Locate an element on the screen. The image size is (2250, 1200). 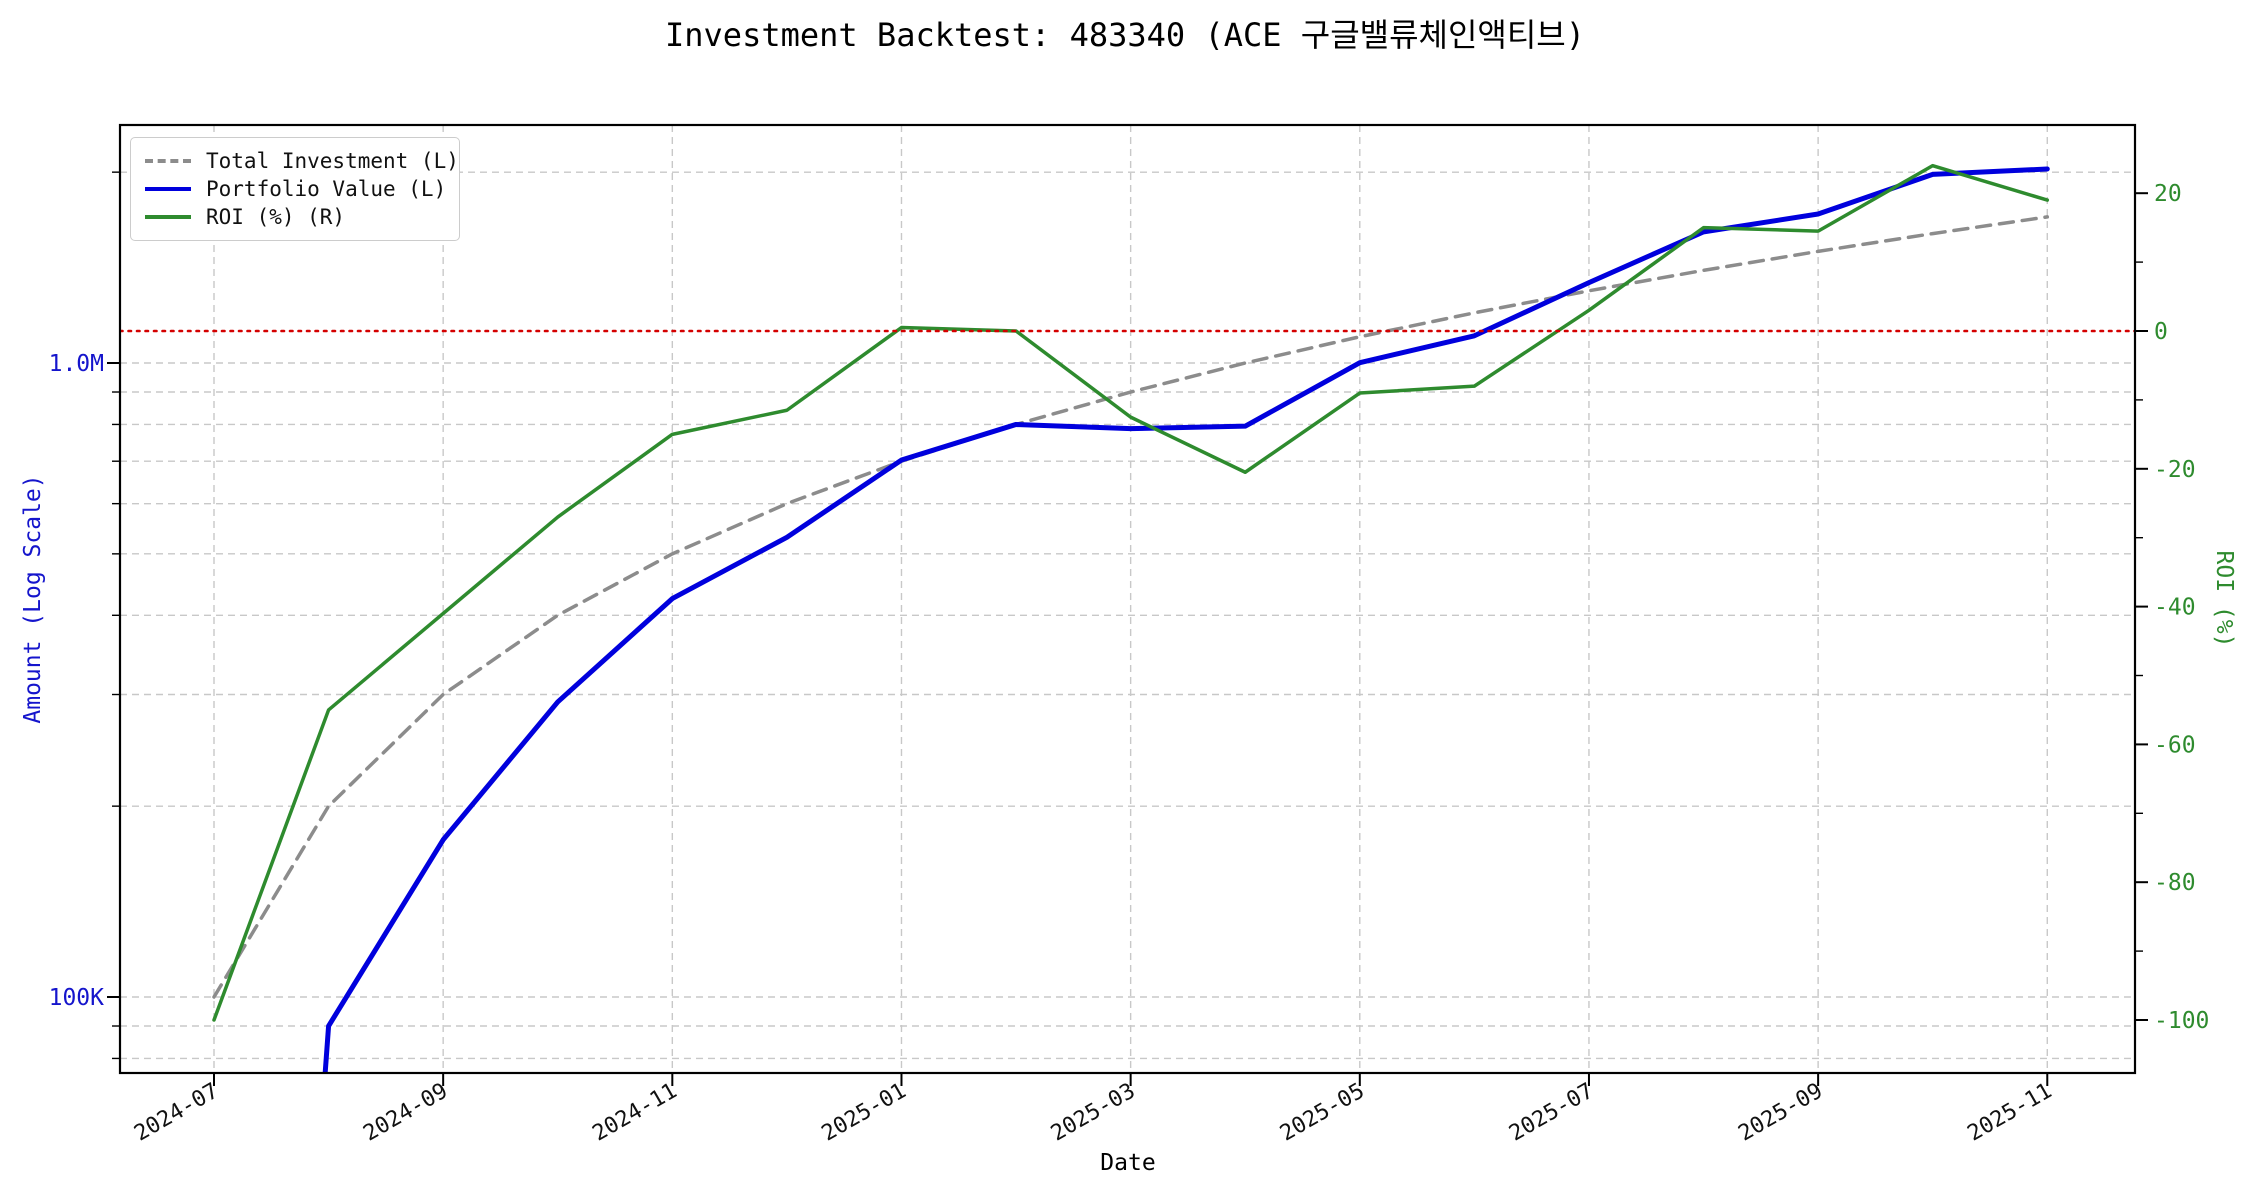
x-tick-label: 2025-05 is located at coordinates (1322, 1113).